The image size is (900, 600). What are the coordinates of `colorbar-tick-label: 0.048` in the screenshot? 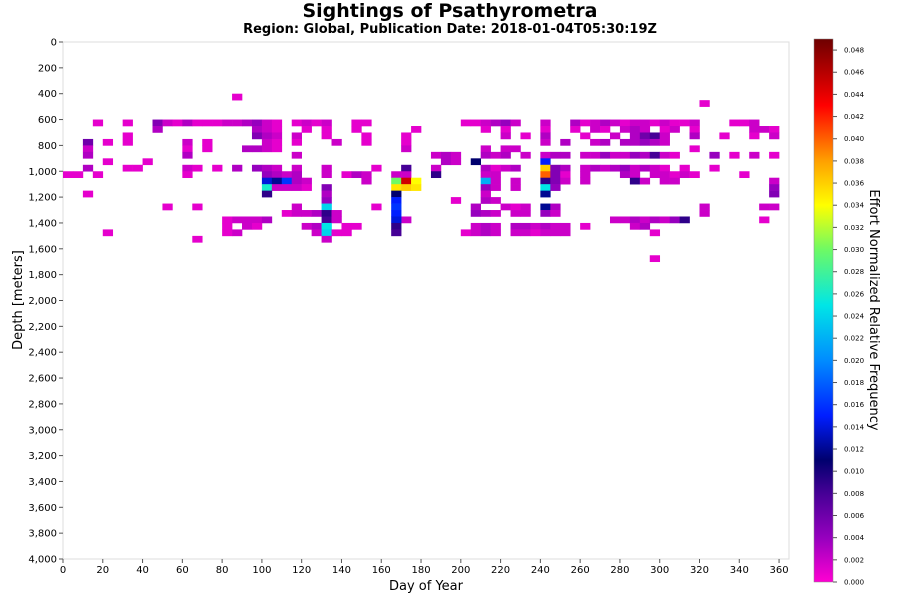 It's located at (854, 51).